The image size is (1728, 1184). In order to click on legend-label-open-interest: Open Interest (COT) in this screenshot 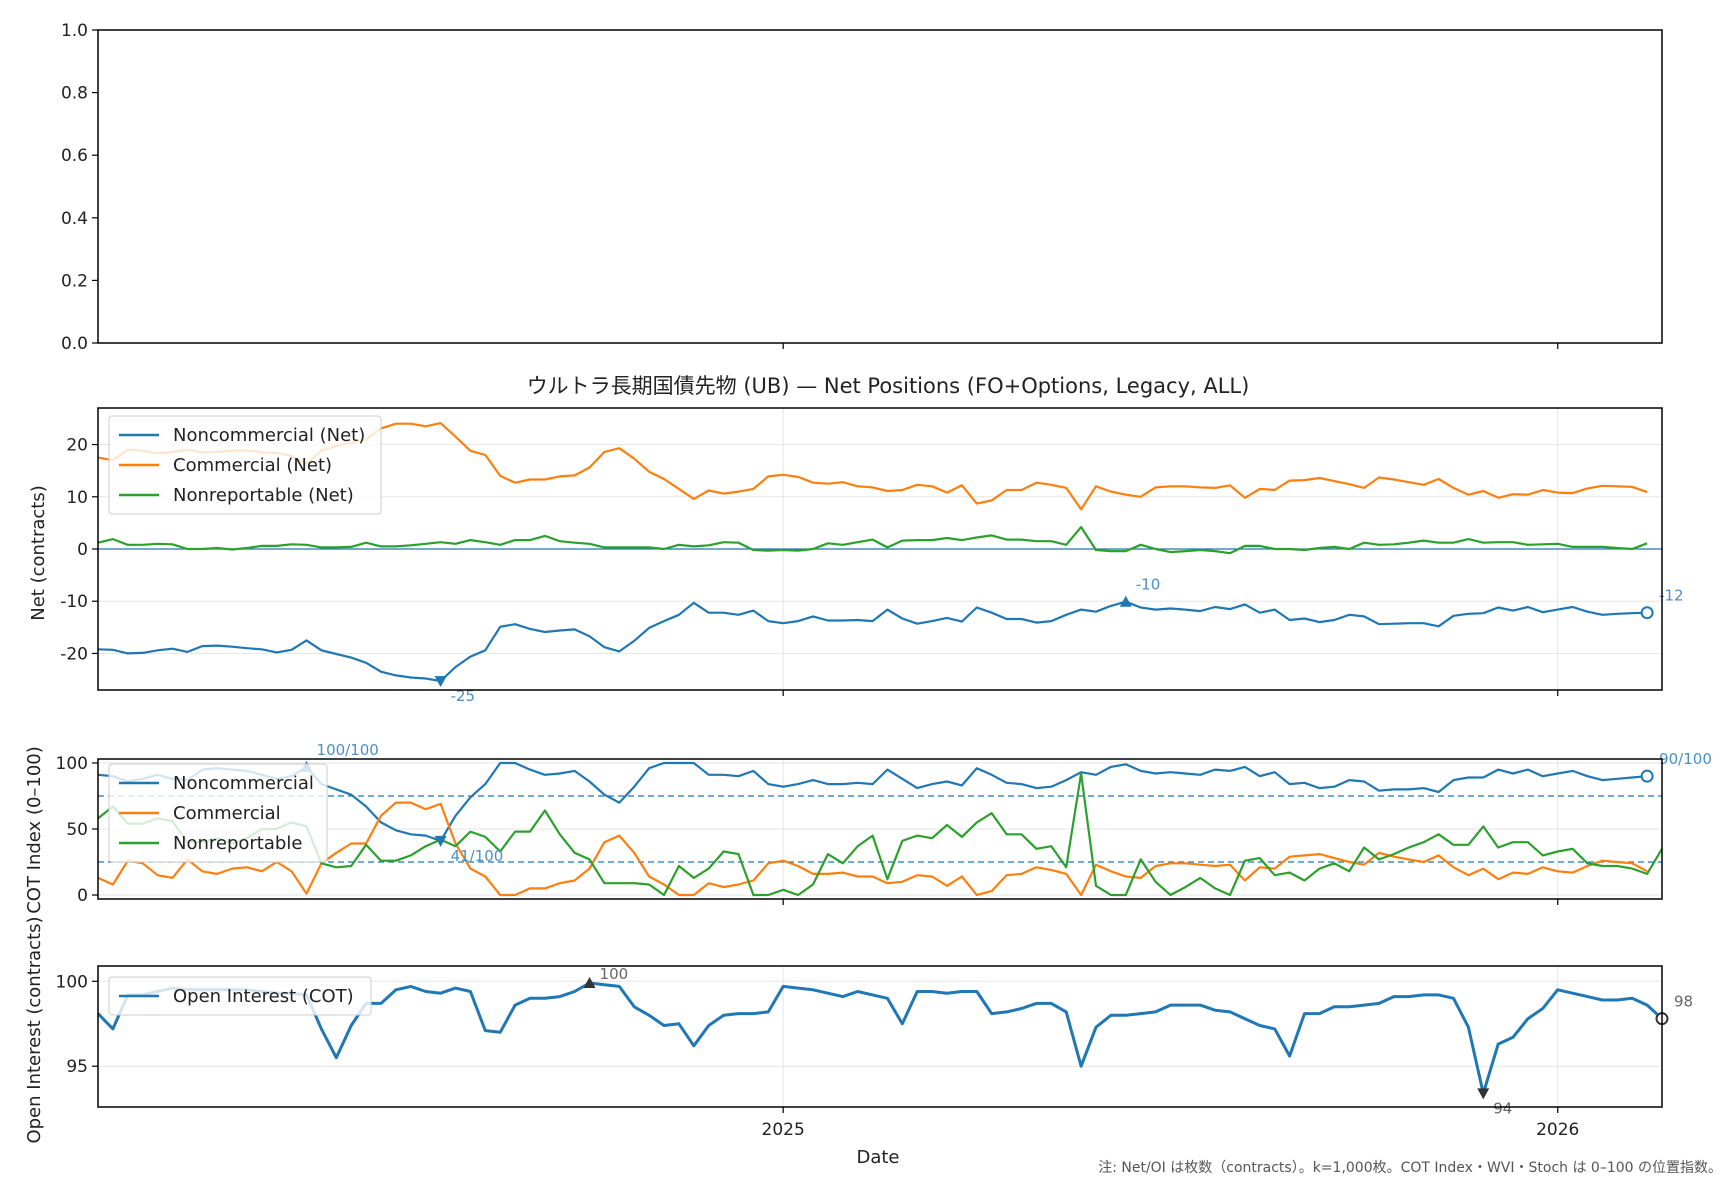, I will do `click(263, 996)`.